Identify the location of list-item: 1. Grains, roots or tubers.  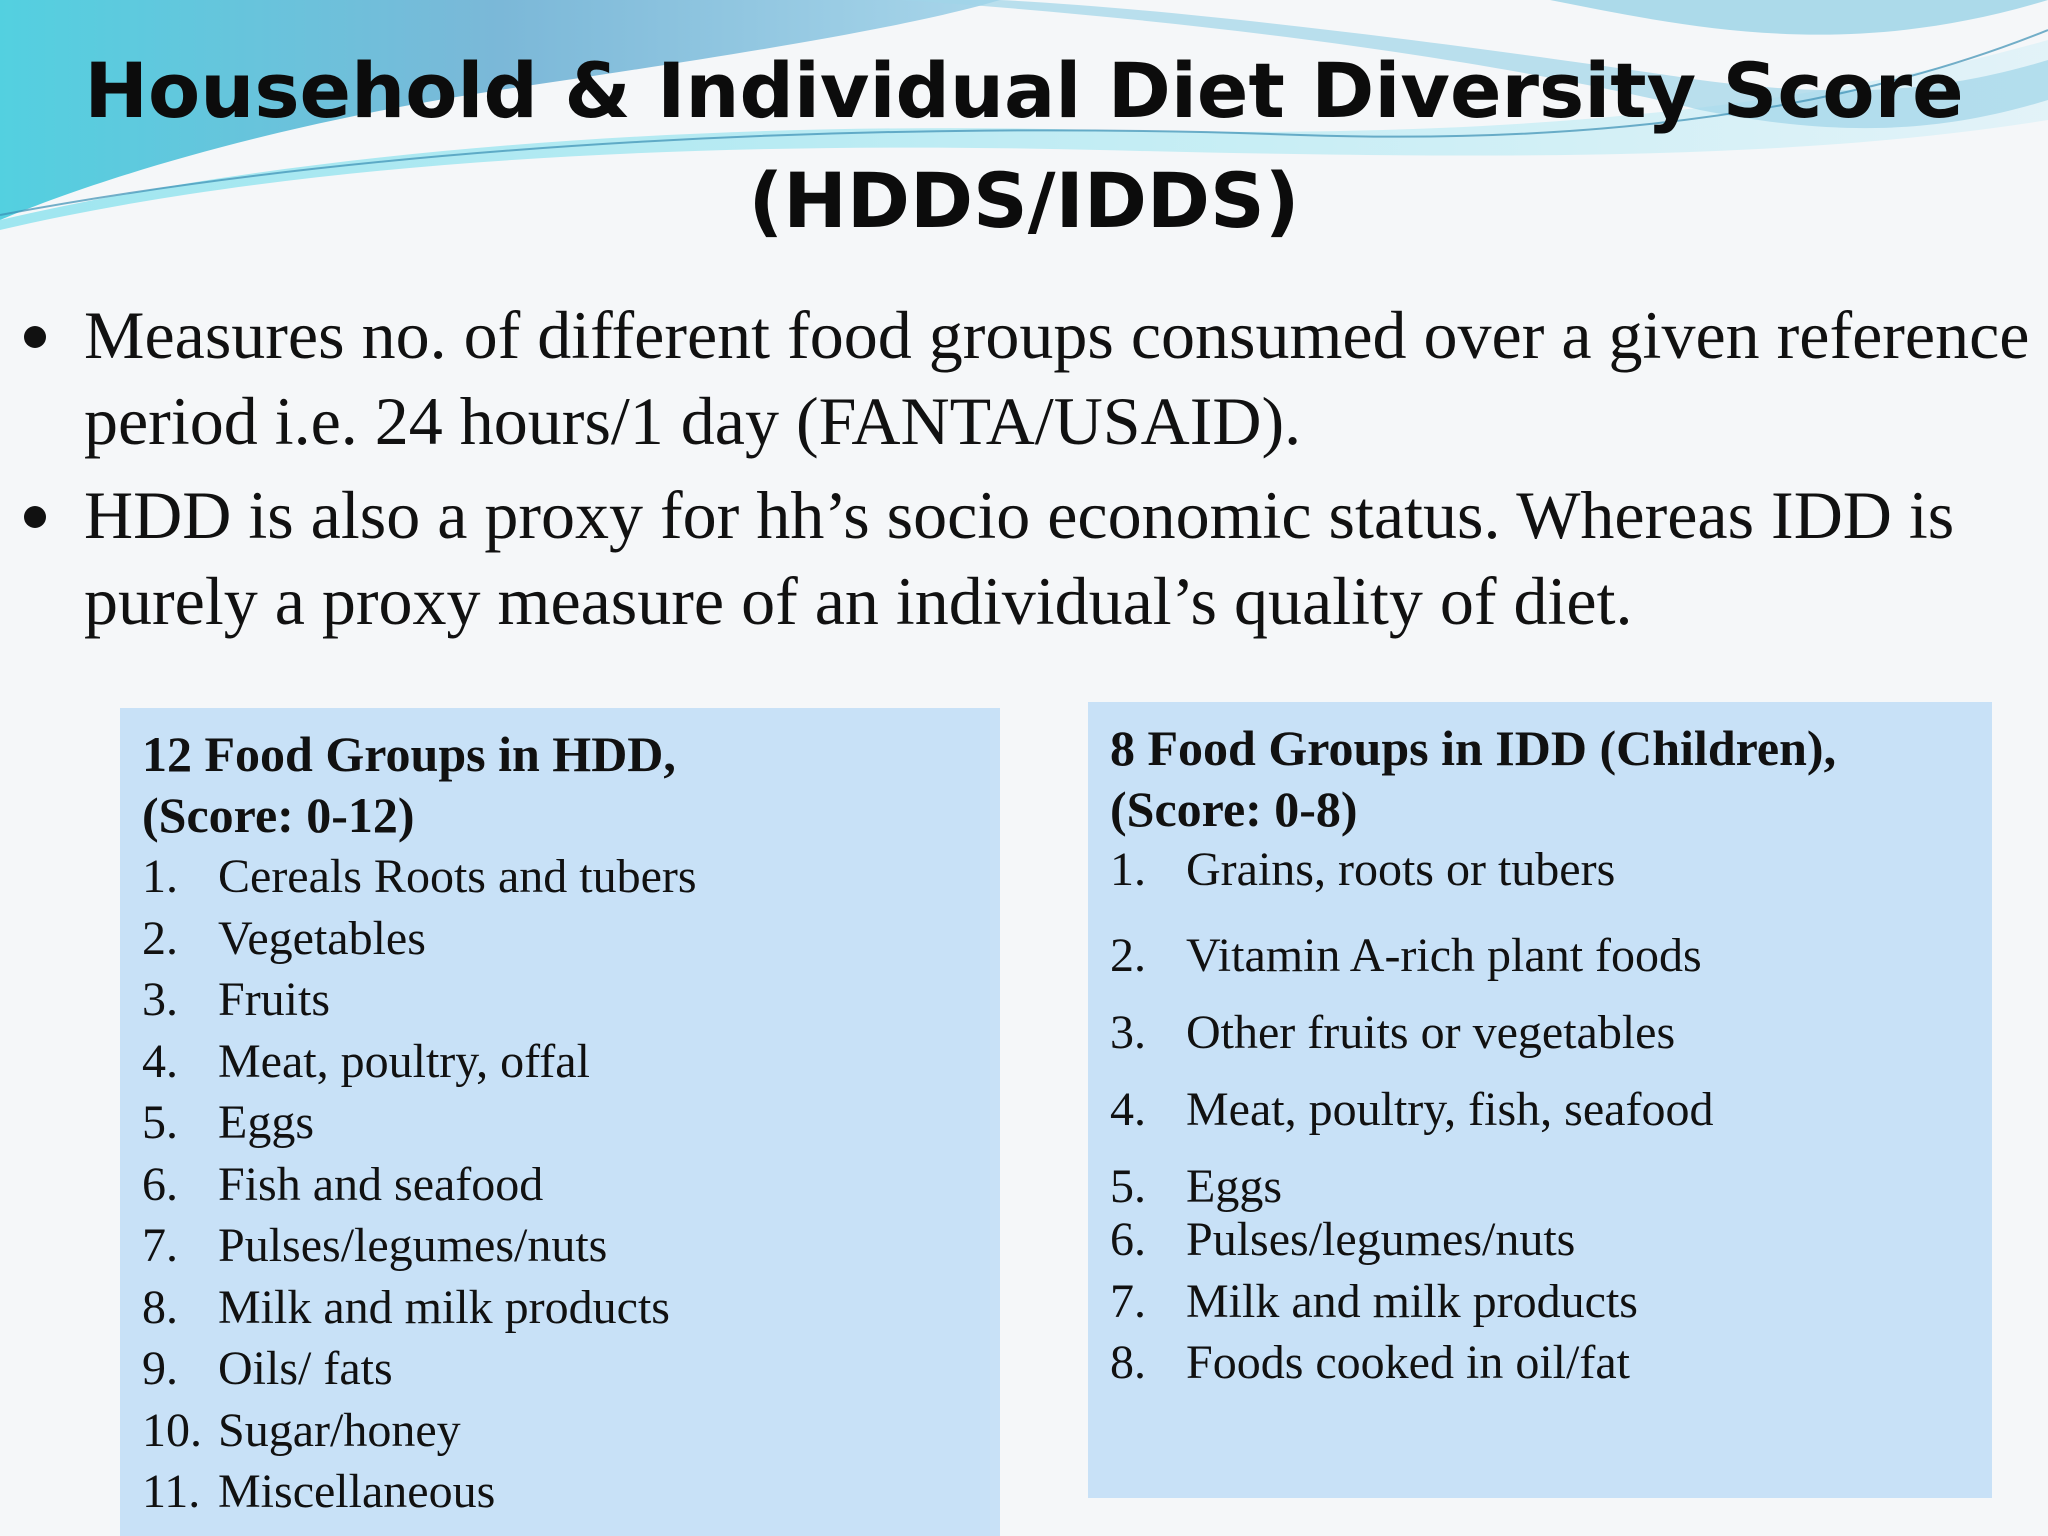
(1540, 878).